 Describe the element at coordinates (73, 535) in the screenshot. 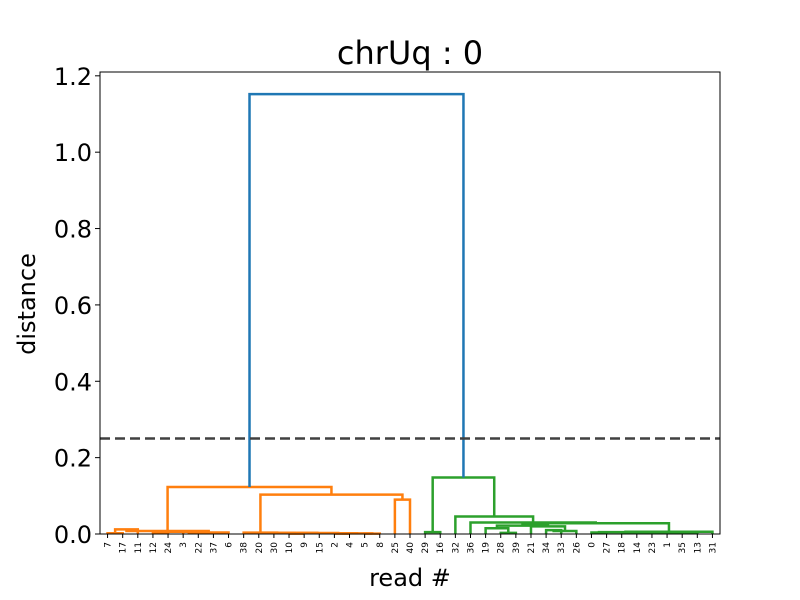

I see `y-tick-label: 0.0` at that location.